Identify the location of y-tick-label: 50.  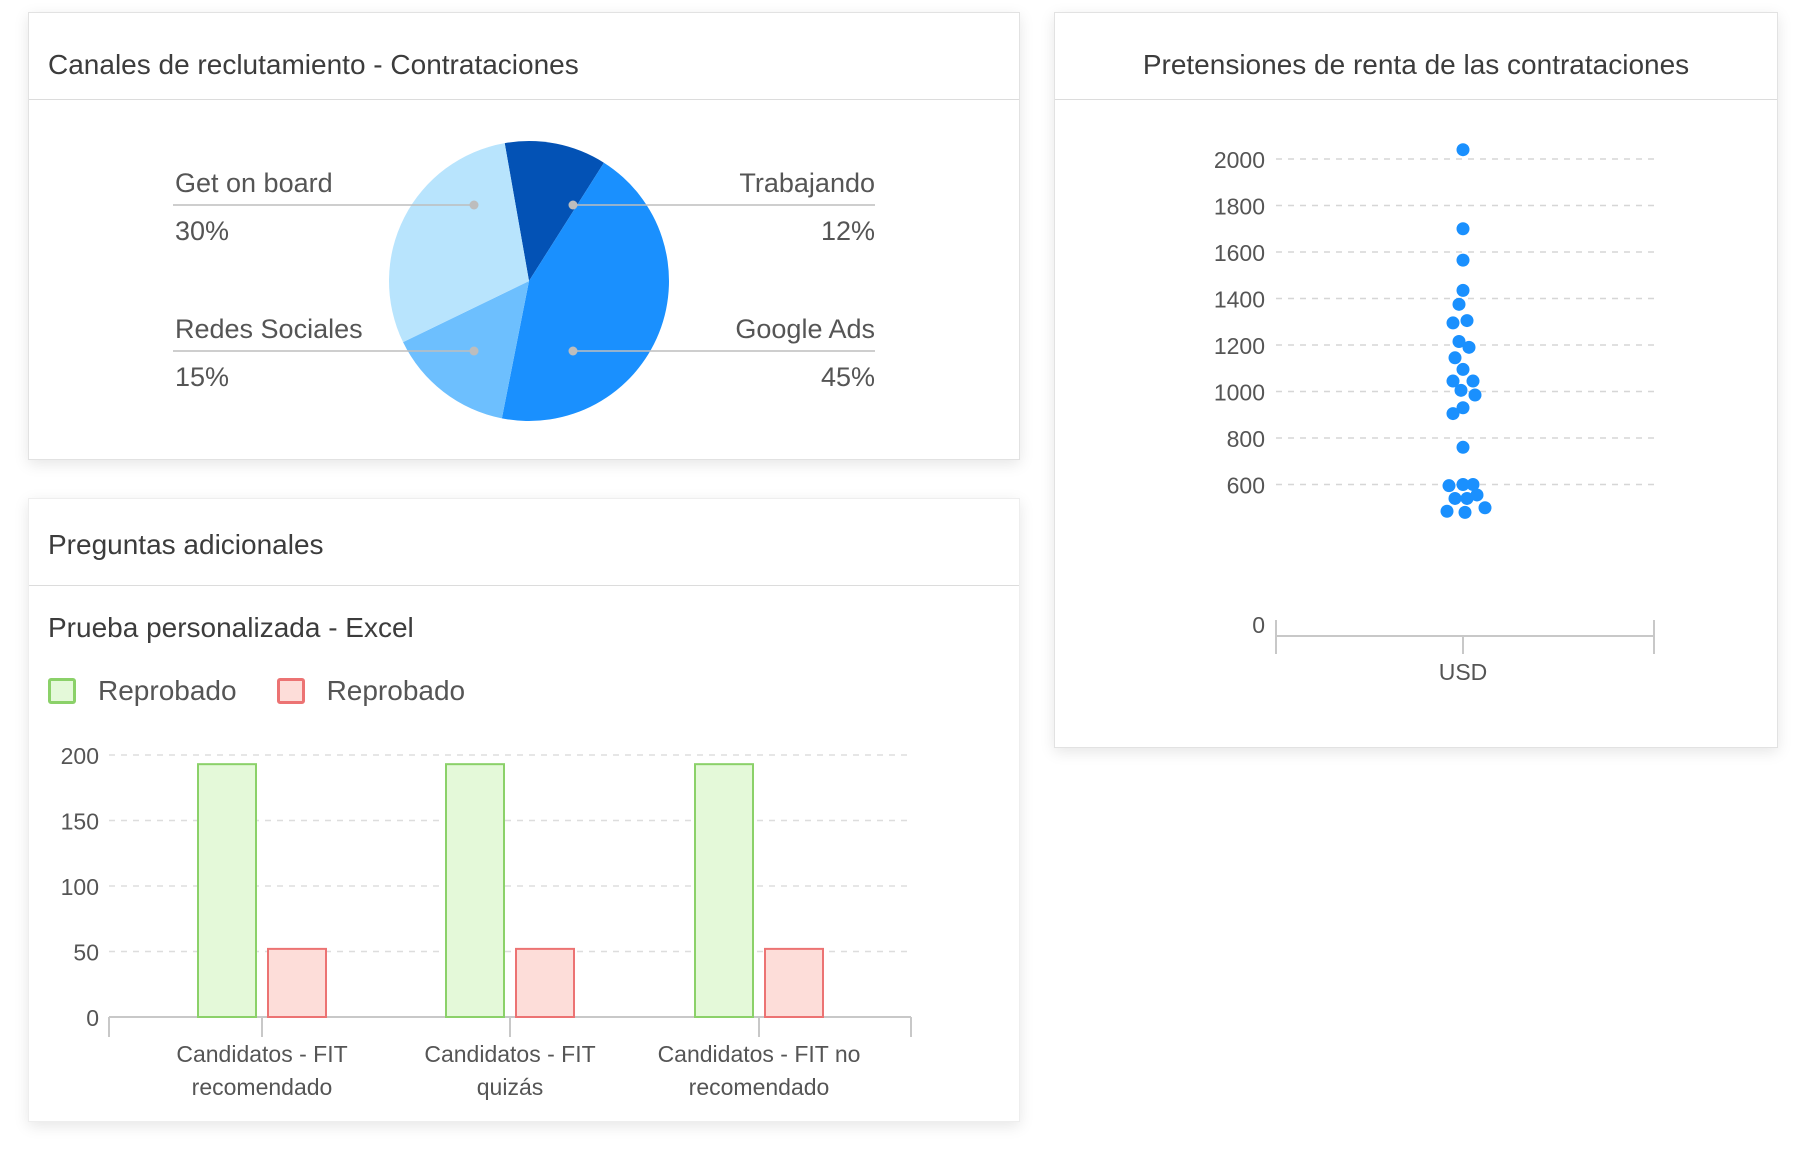
(86, 953).